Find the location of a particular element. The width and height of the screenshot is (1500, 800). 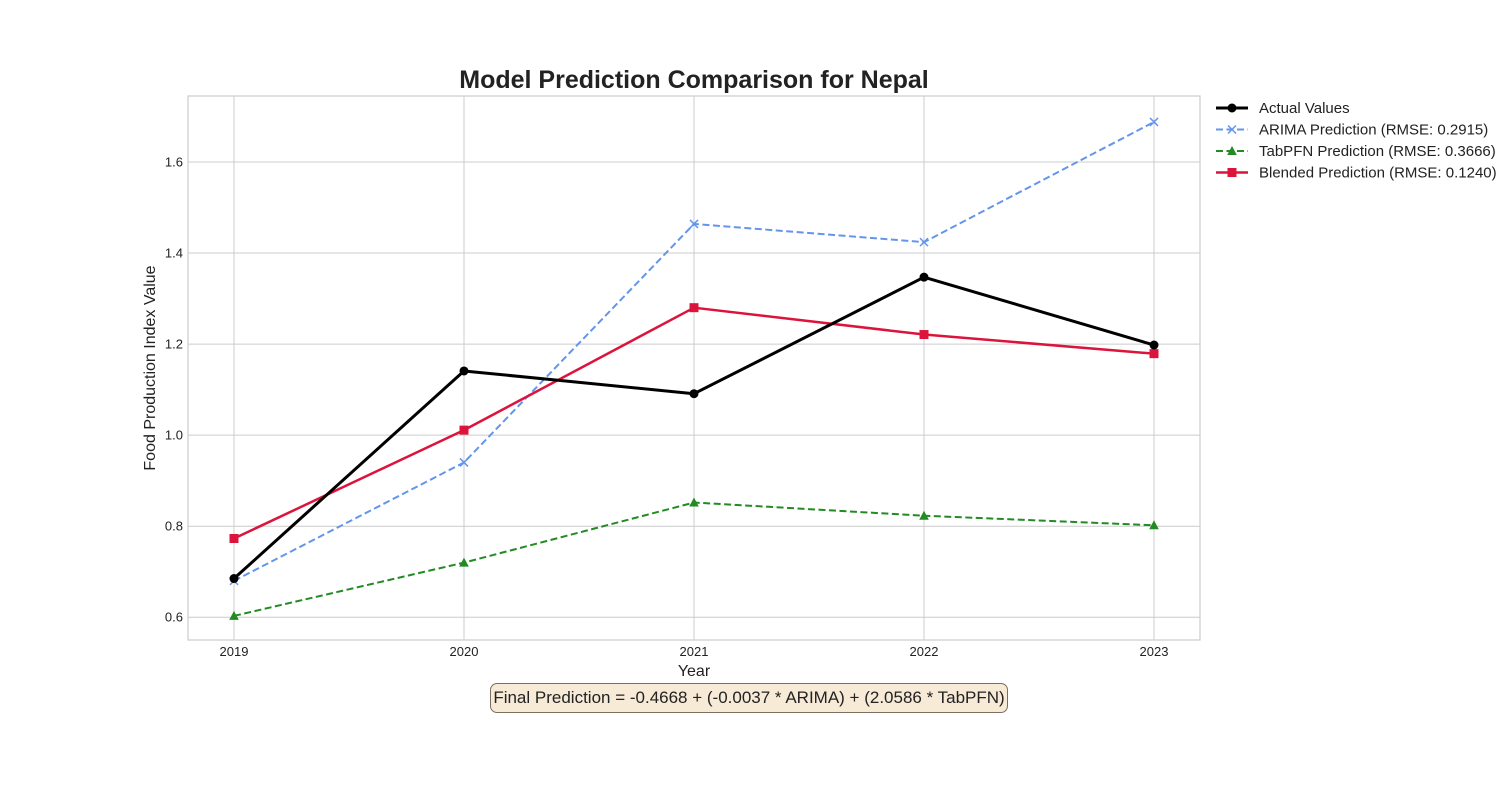

x-tick-label: 2021 is located at coordinates (694, 651).